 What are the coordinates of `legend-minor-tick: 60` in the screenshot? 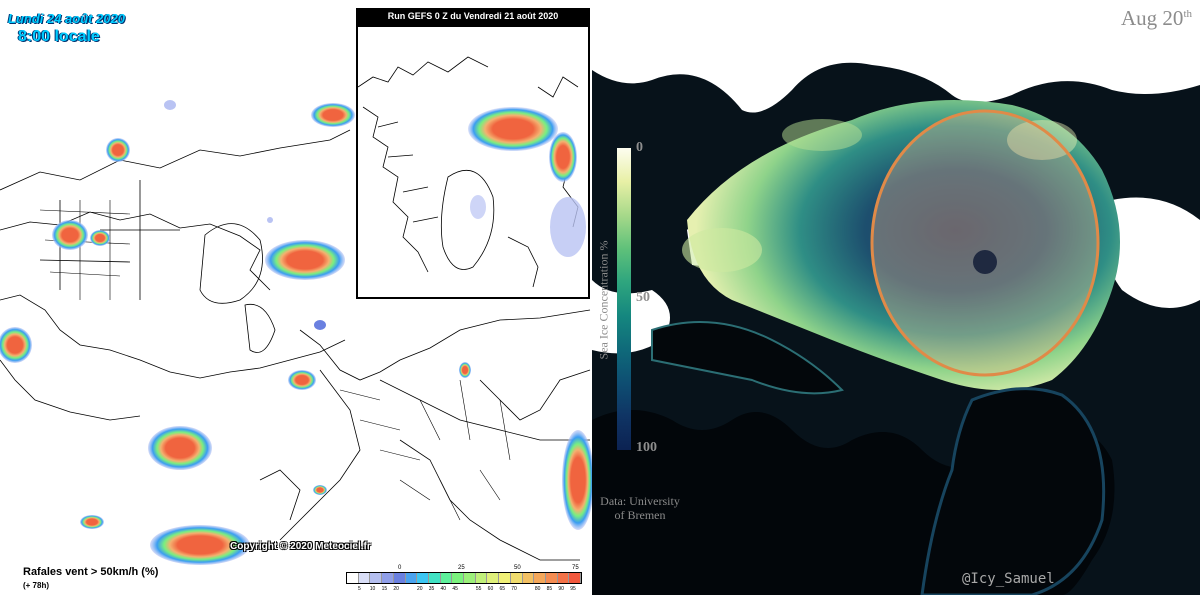 It's located at (490, 589).